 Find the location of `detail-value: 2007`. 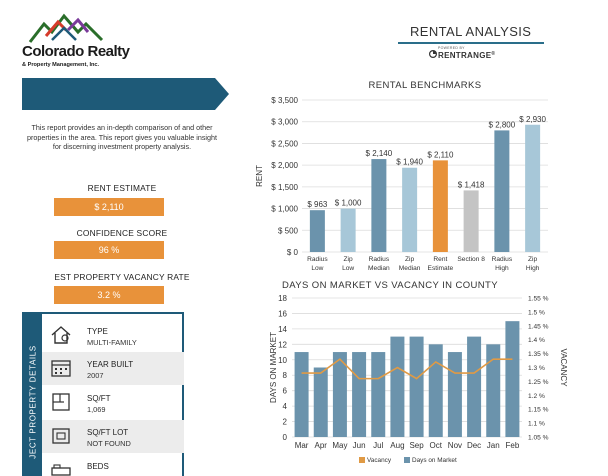

detail-value: 2007 is located at coordinates (95, 375).